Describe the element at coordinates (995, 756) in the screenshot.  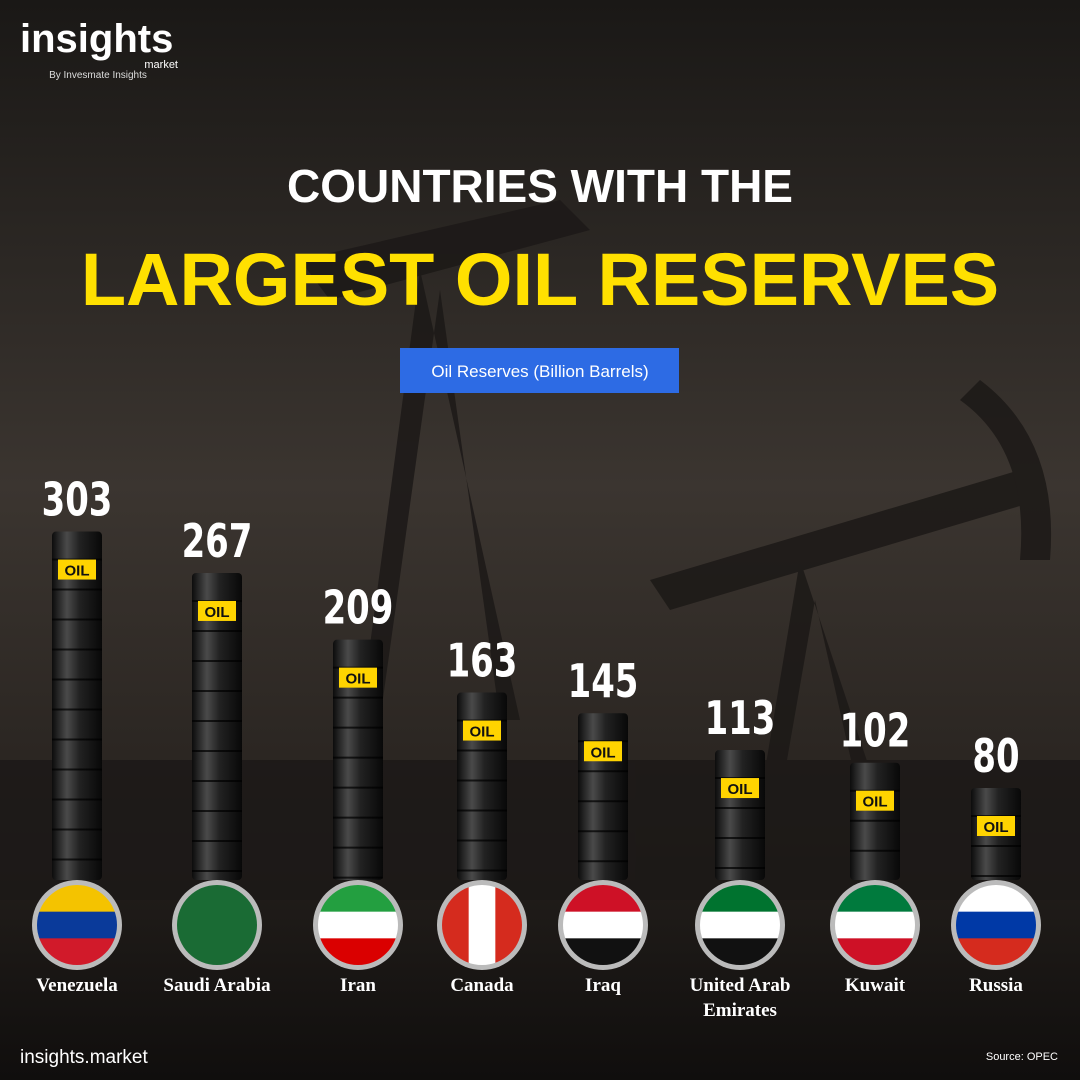
I see `value-label: 80` at that location.